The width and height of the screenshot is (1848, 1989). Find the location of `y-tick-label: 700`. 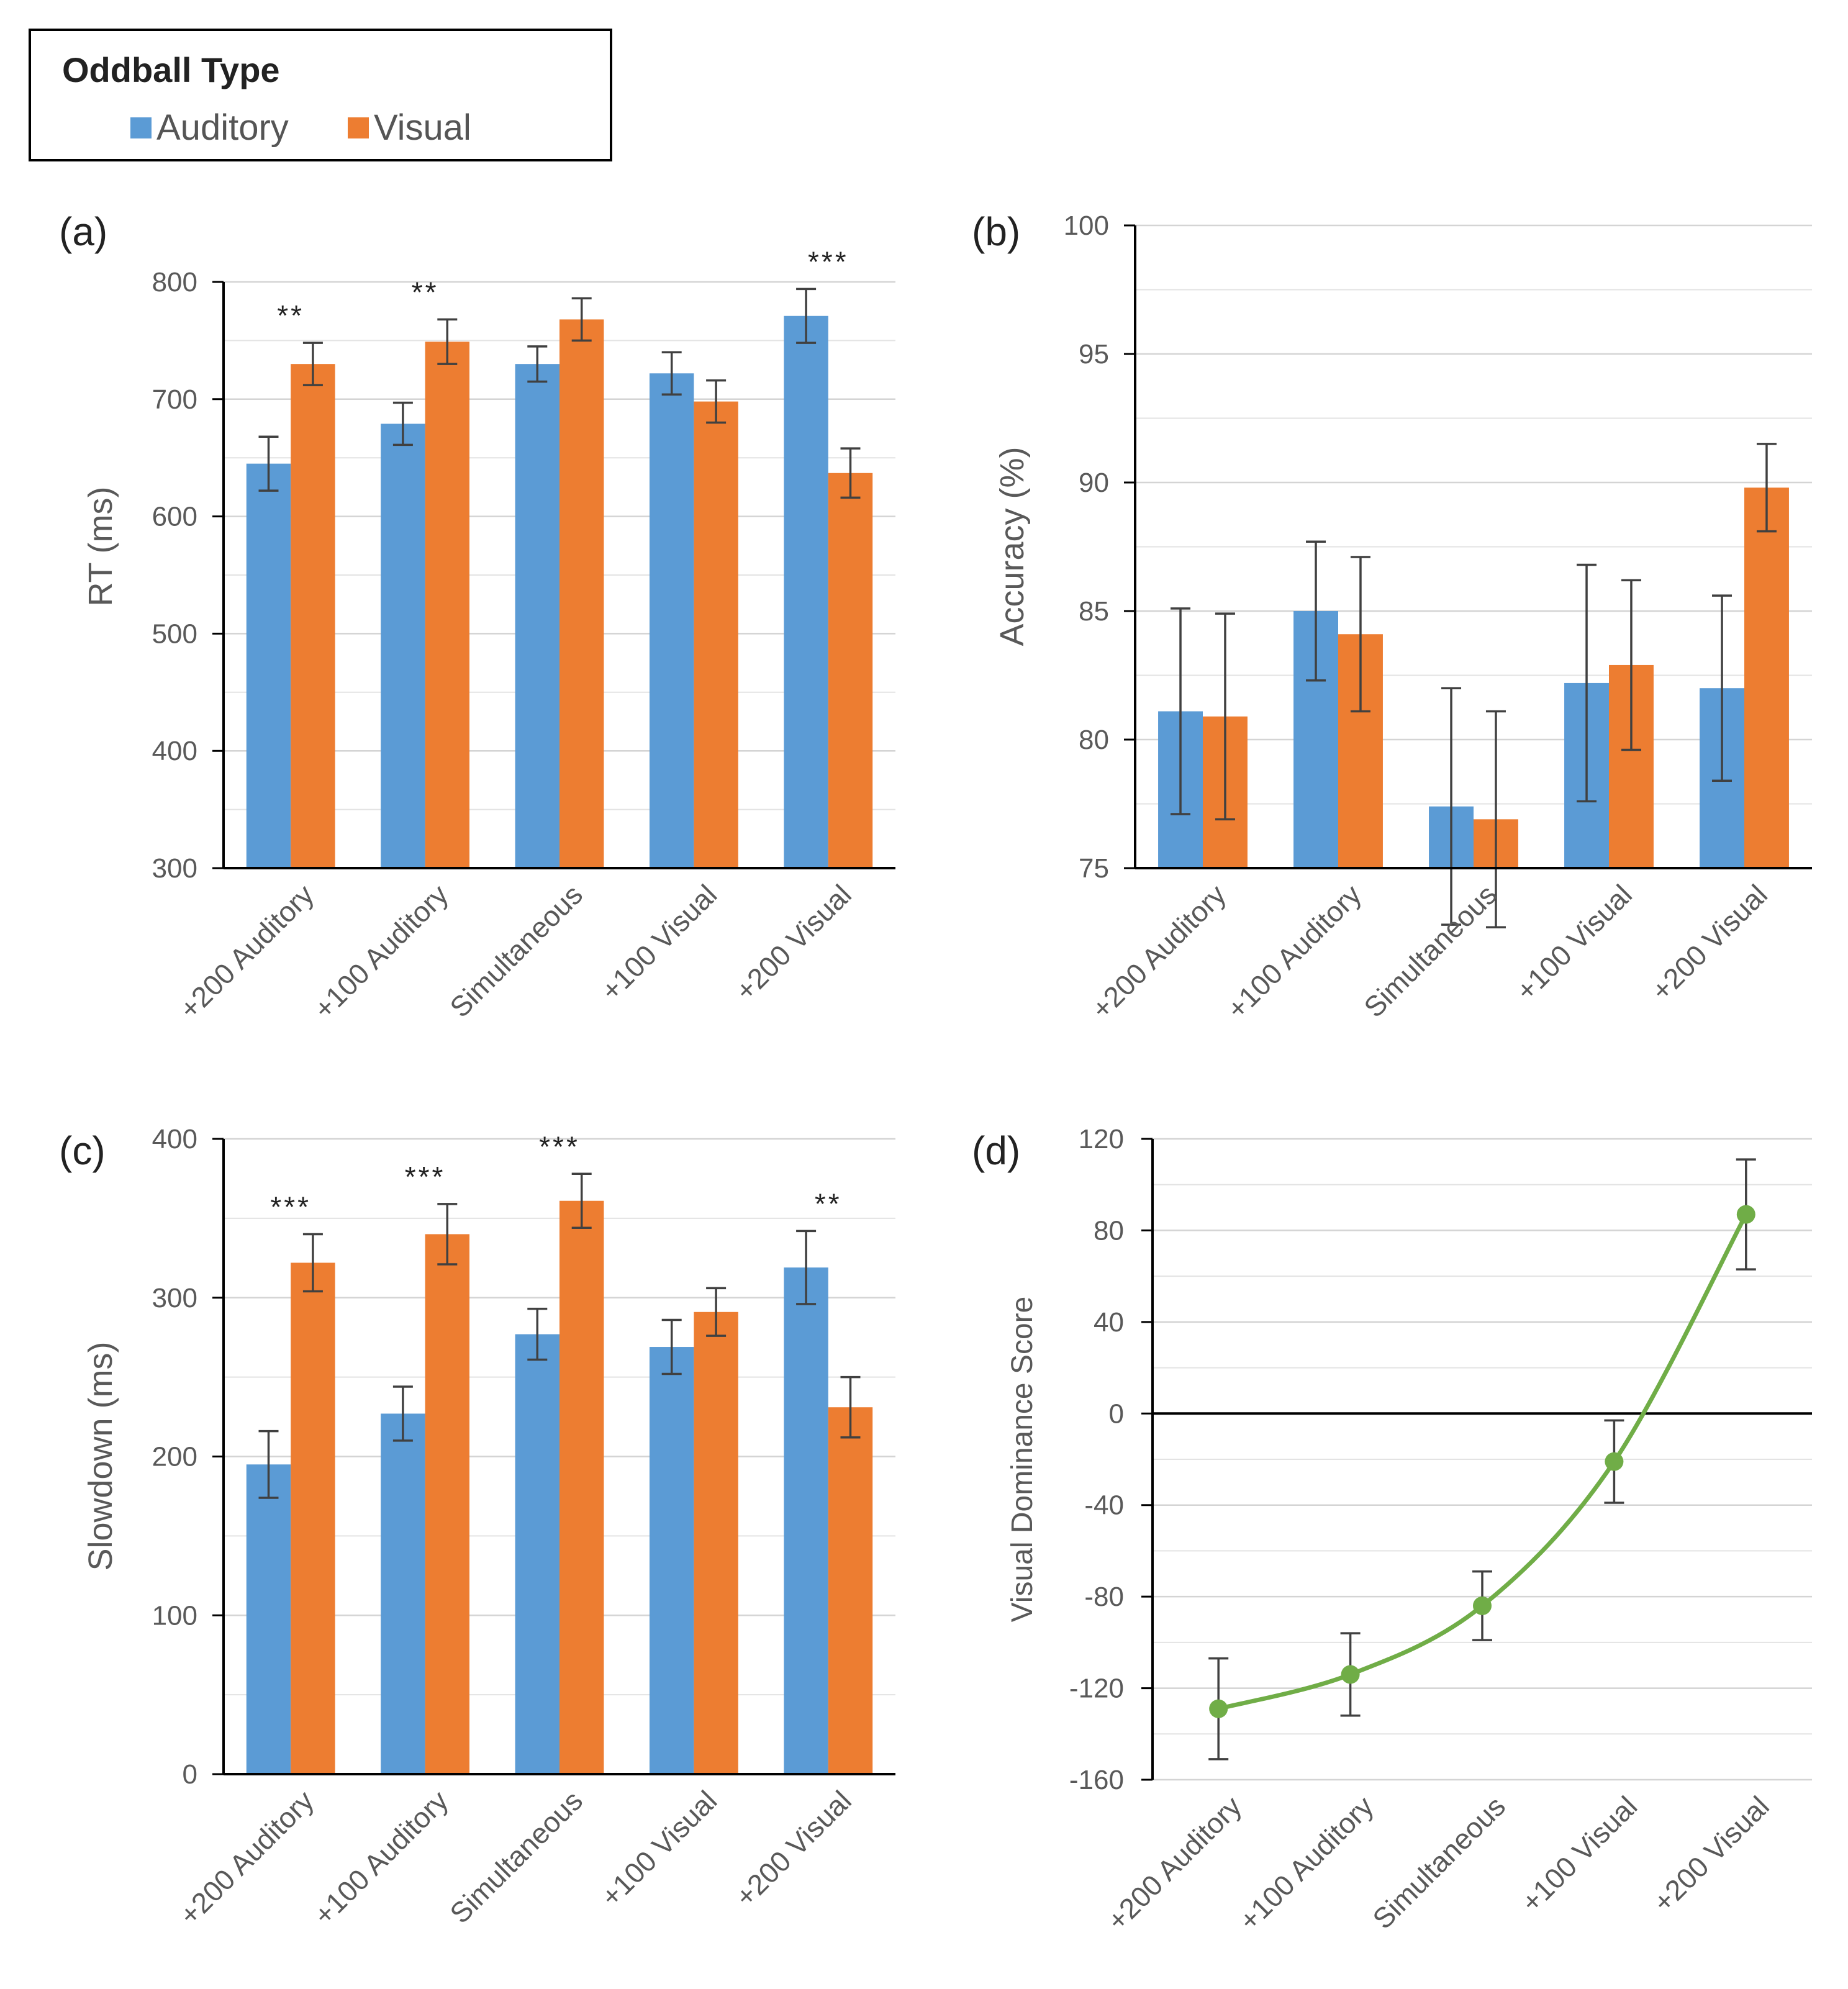

y-tick-label: 700 is located at coordinates (174, 399).